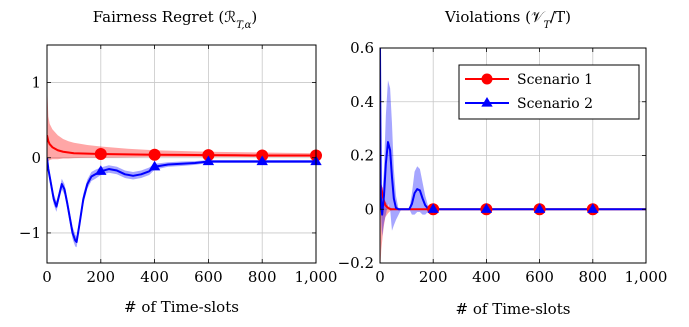  Describe the element at coordinates (362, 48) in the screenshot. I see `y-tick-label: 0.6` at that location.